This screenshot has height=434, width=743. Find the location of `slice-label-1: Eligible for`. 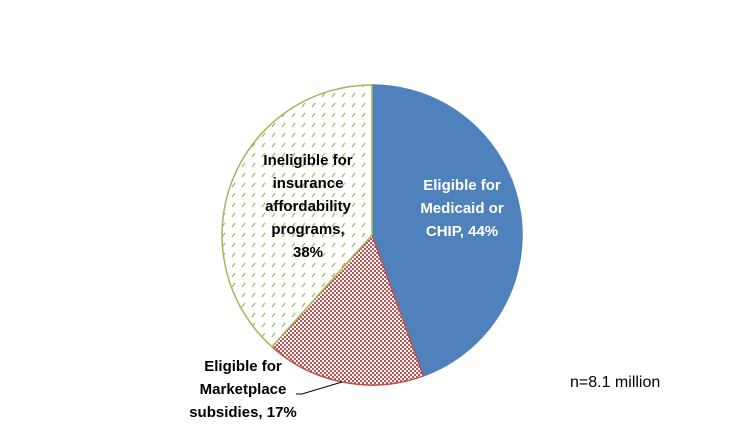

slice-label-1: Eligible for is located at coordinates (243, 366).